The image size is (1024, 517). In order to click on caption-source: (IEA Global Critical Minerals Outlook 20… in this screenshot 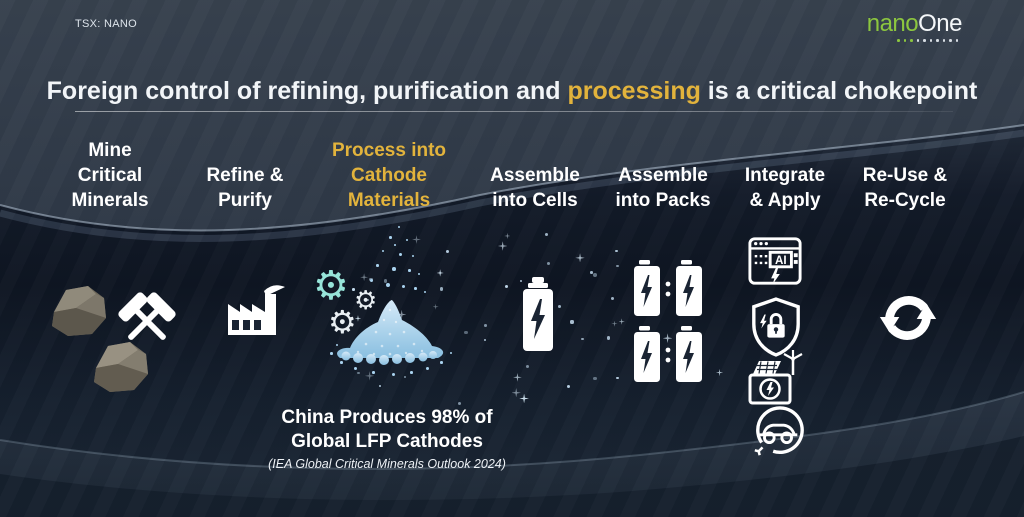, I will do `click(387, 463)`.